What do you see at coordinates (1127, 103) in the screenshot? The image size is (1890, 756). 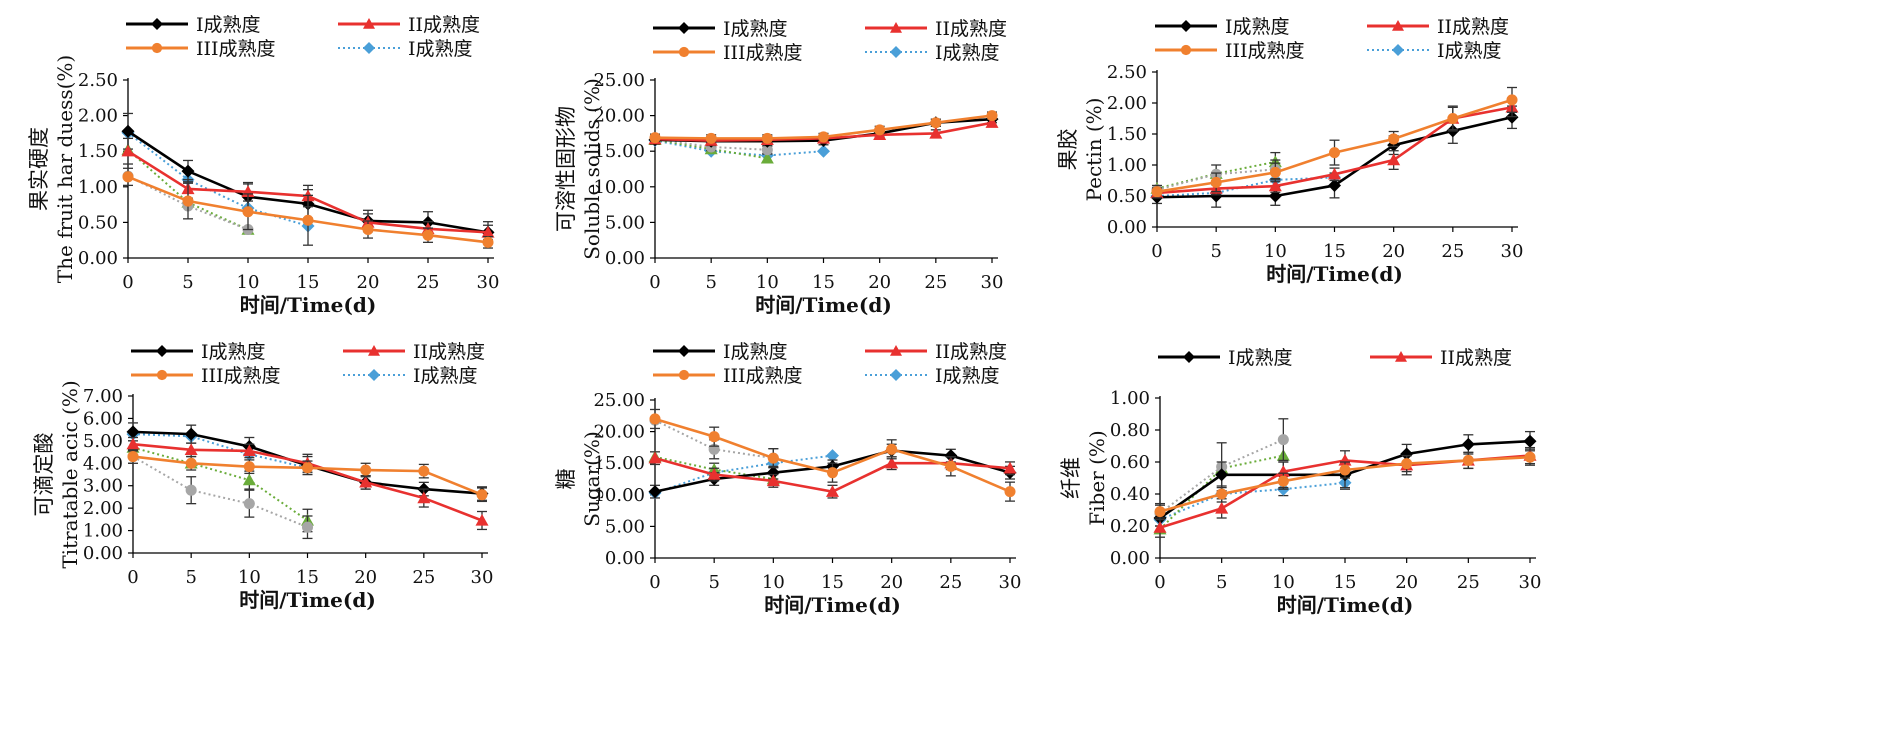 I see `y-tick-label: 2.00` at bounding box center [1127, 103].